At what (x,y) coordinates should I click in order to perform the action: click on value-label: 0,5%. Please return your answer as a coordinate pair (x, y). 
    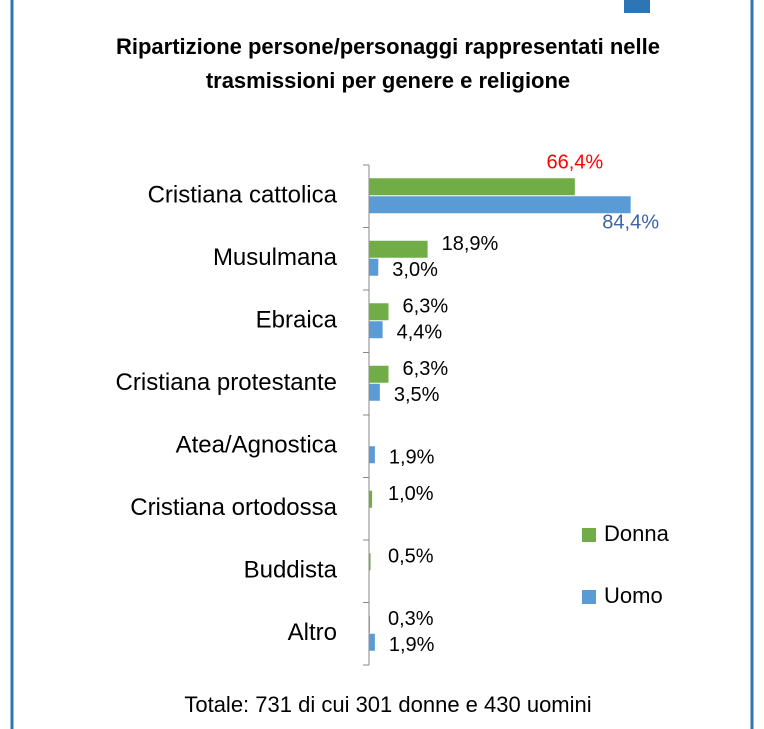
    Looking at the image, I should click on (411, 557).